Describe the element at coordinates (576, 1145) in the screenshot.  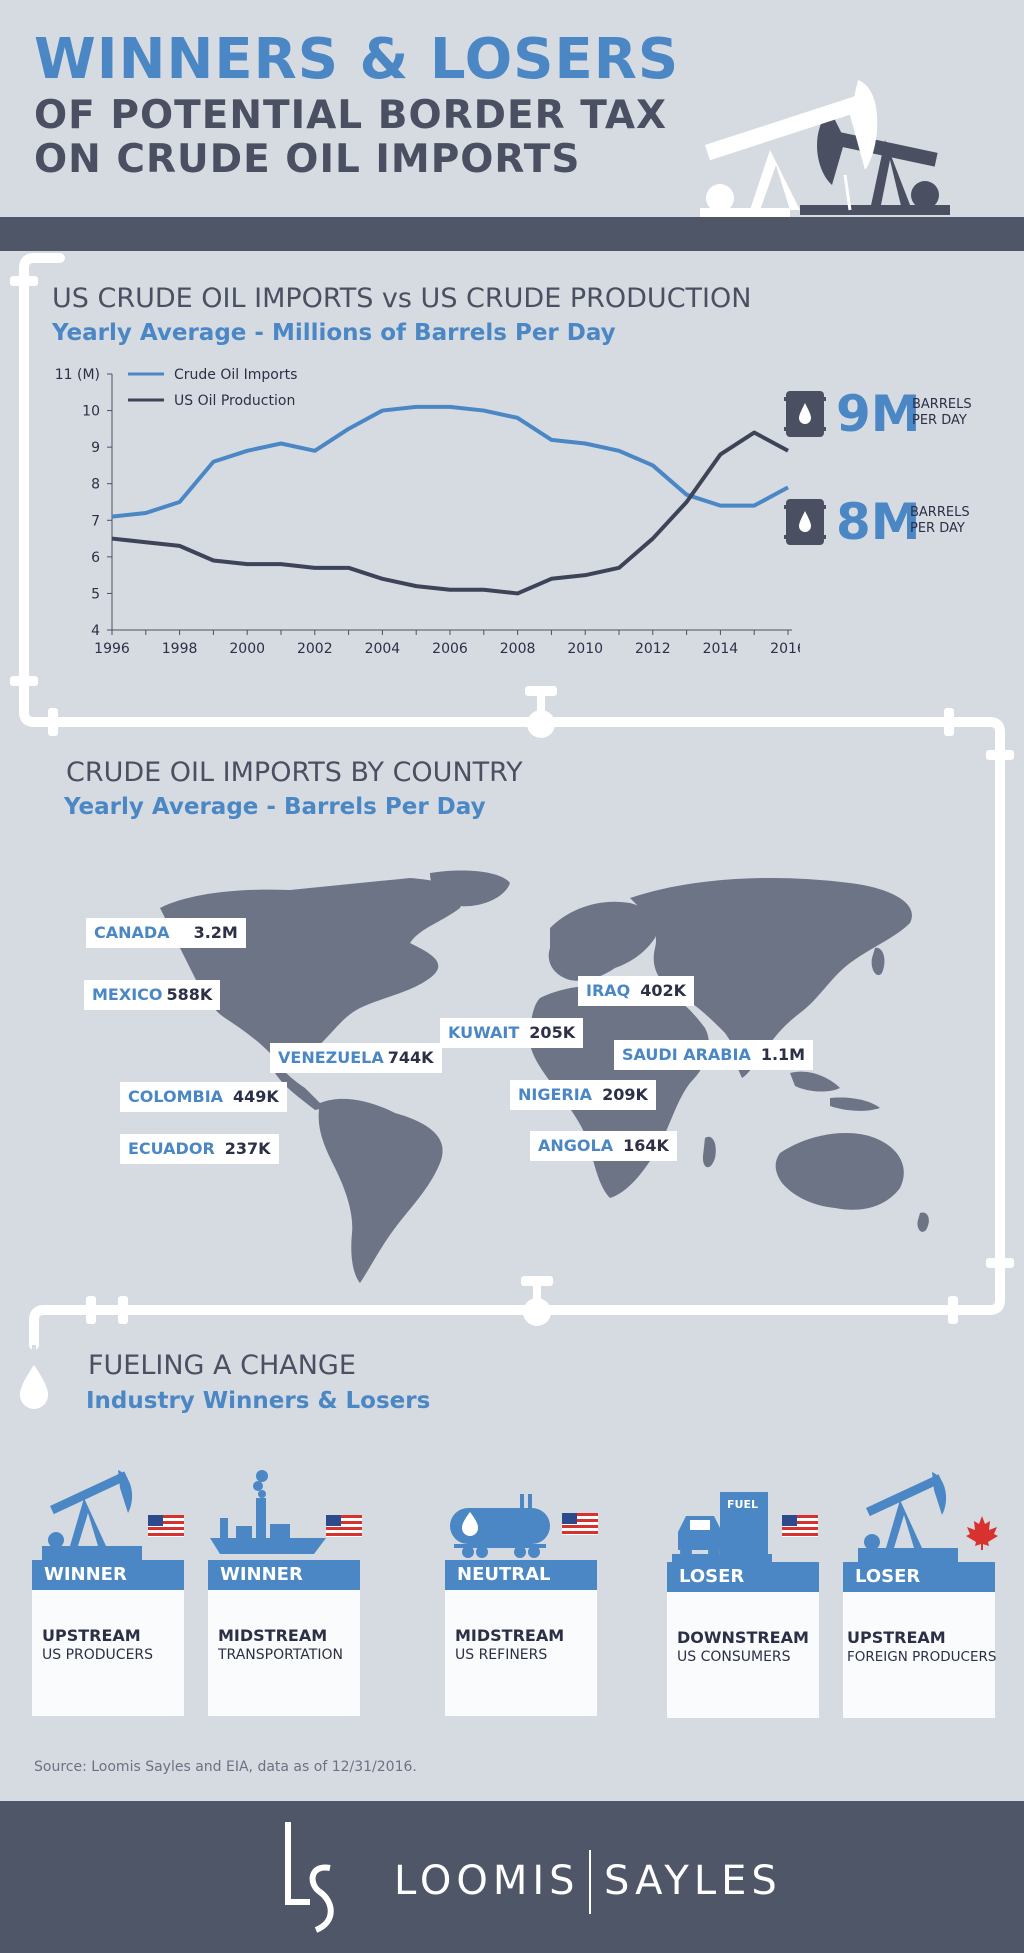
I see `country-name: ANGOLA` at that location.